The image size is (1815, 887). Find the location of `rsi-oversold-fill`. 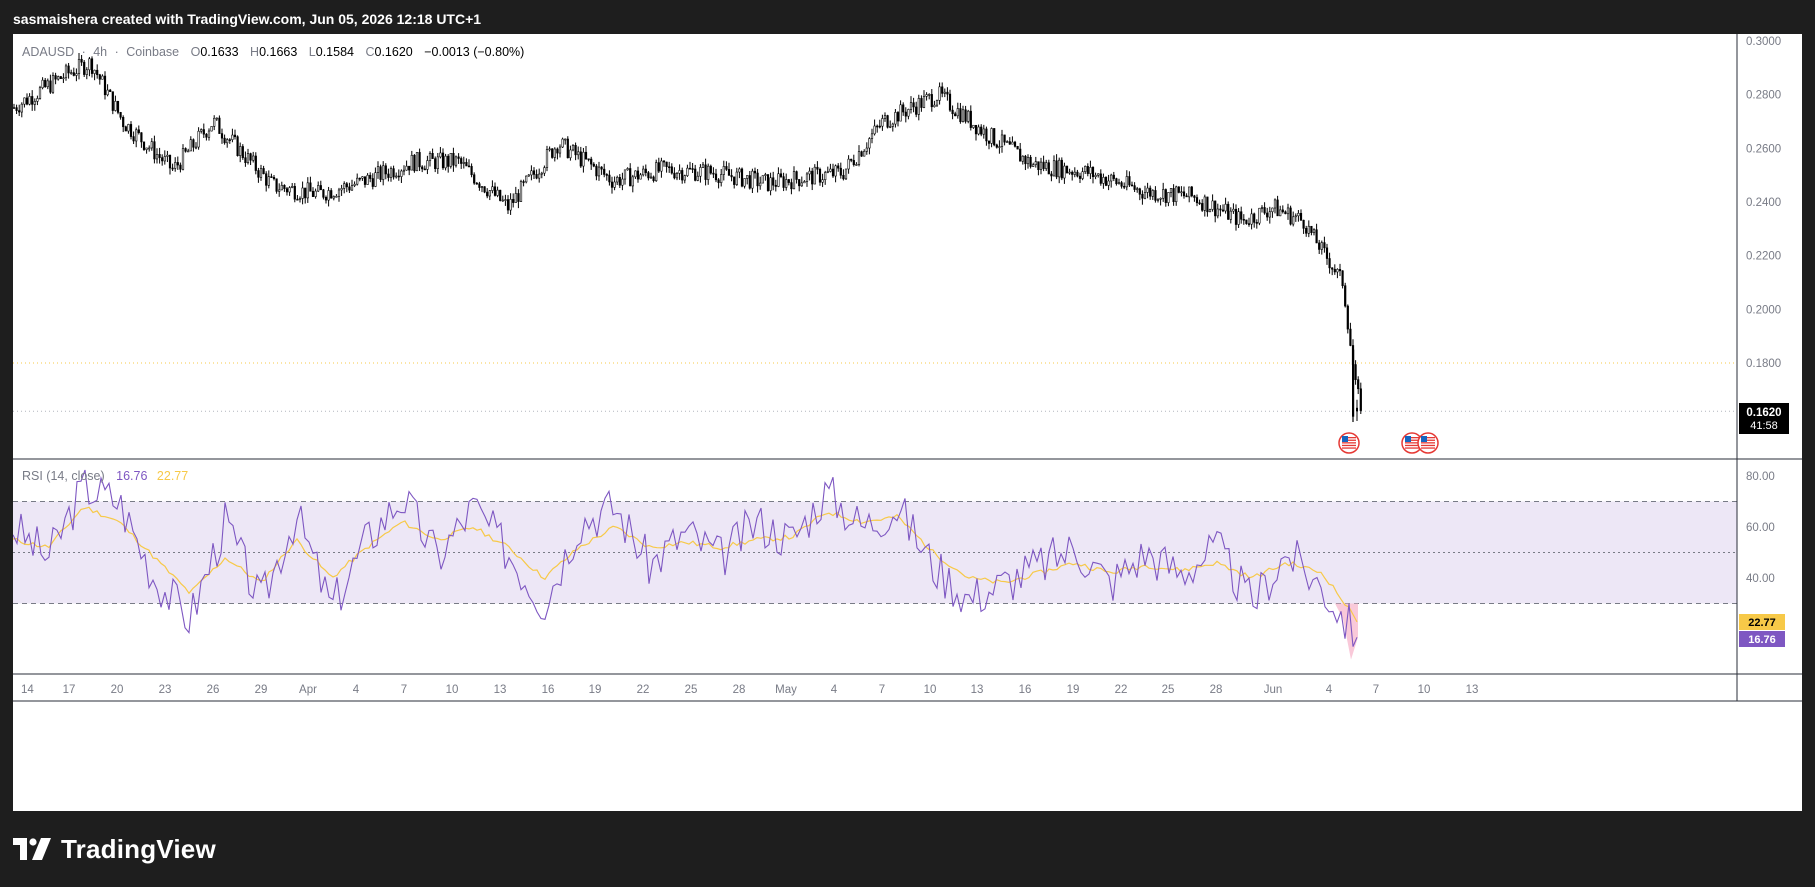

rsi-oversold-fill is located at coordinates (1346, 631).